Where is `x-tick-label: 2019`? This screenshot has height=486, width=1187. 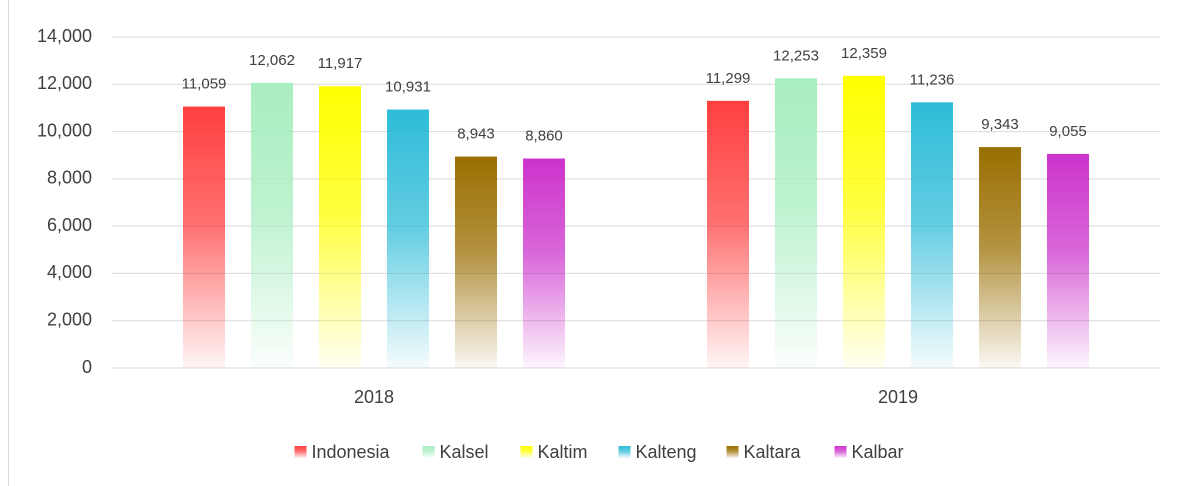
x-tick-label: 2019 is located at coordinates (898, 397).